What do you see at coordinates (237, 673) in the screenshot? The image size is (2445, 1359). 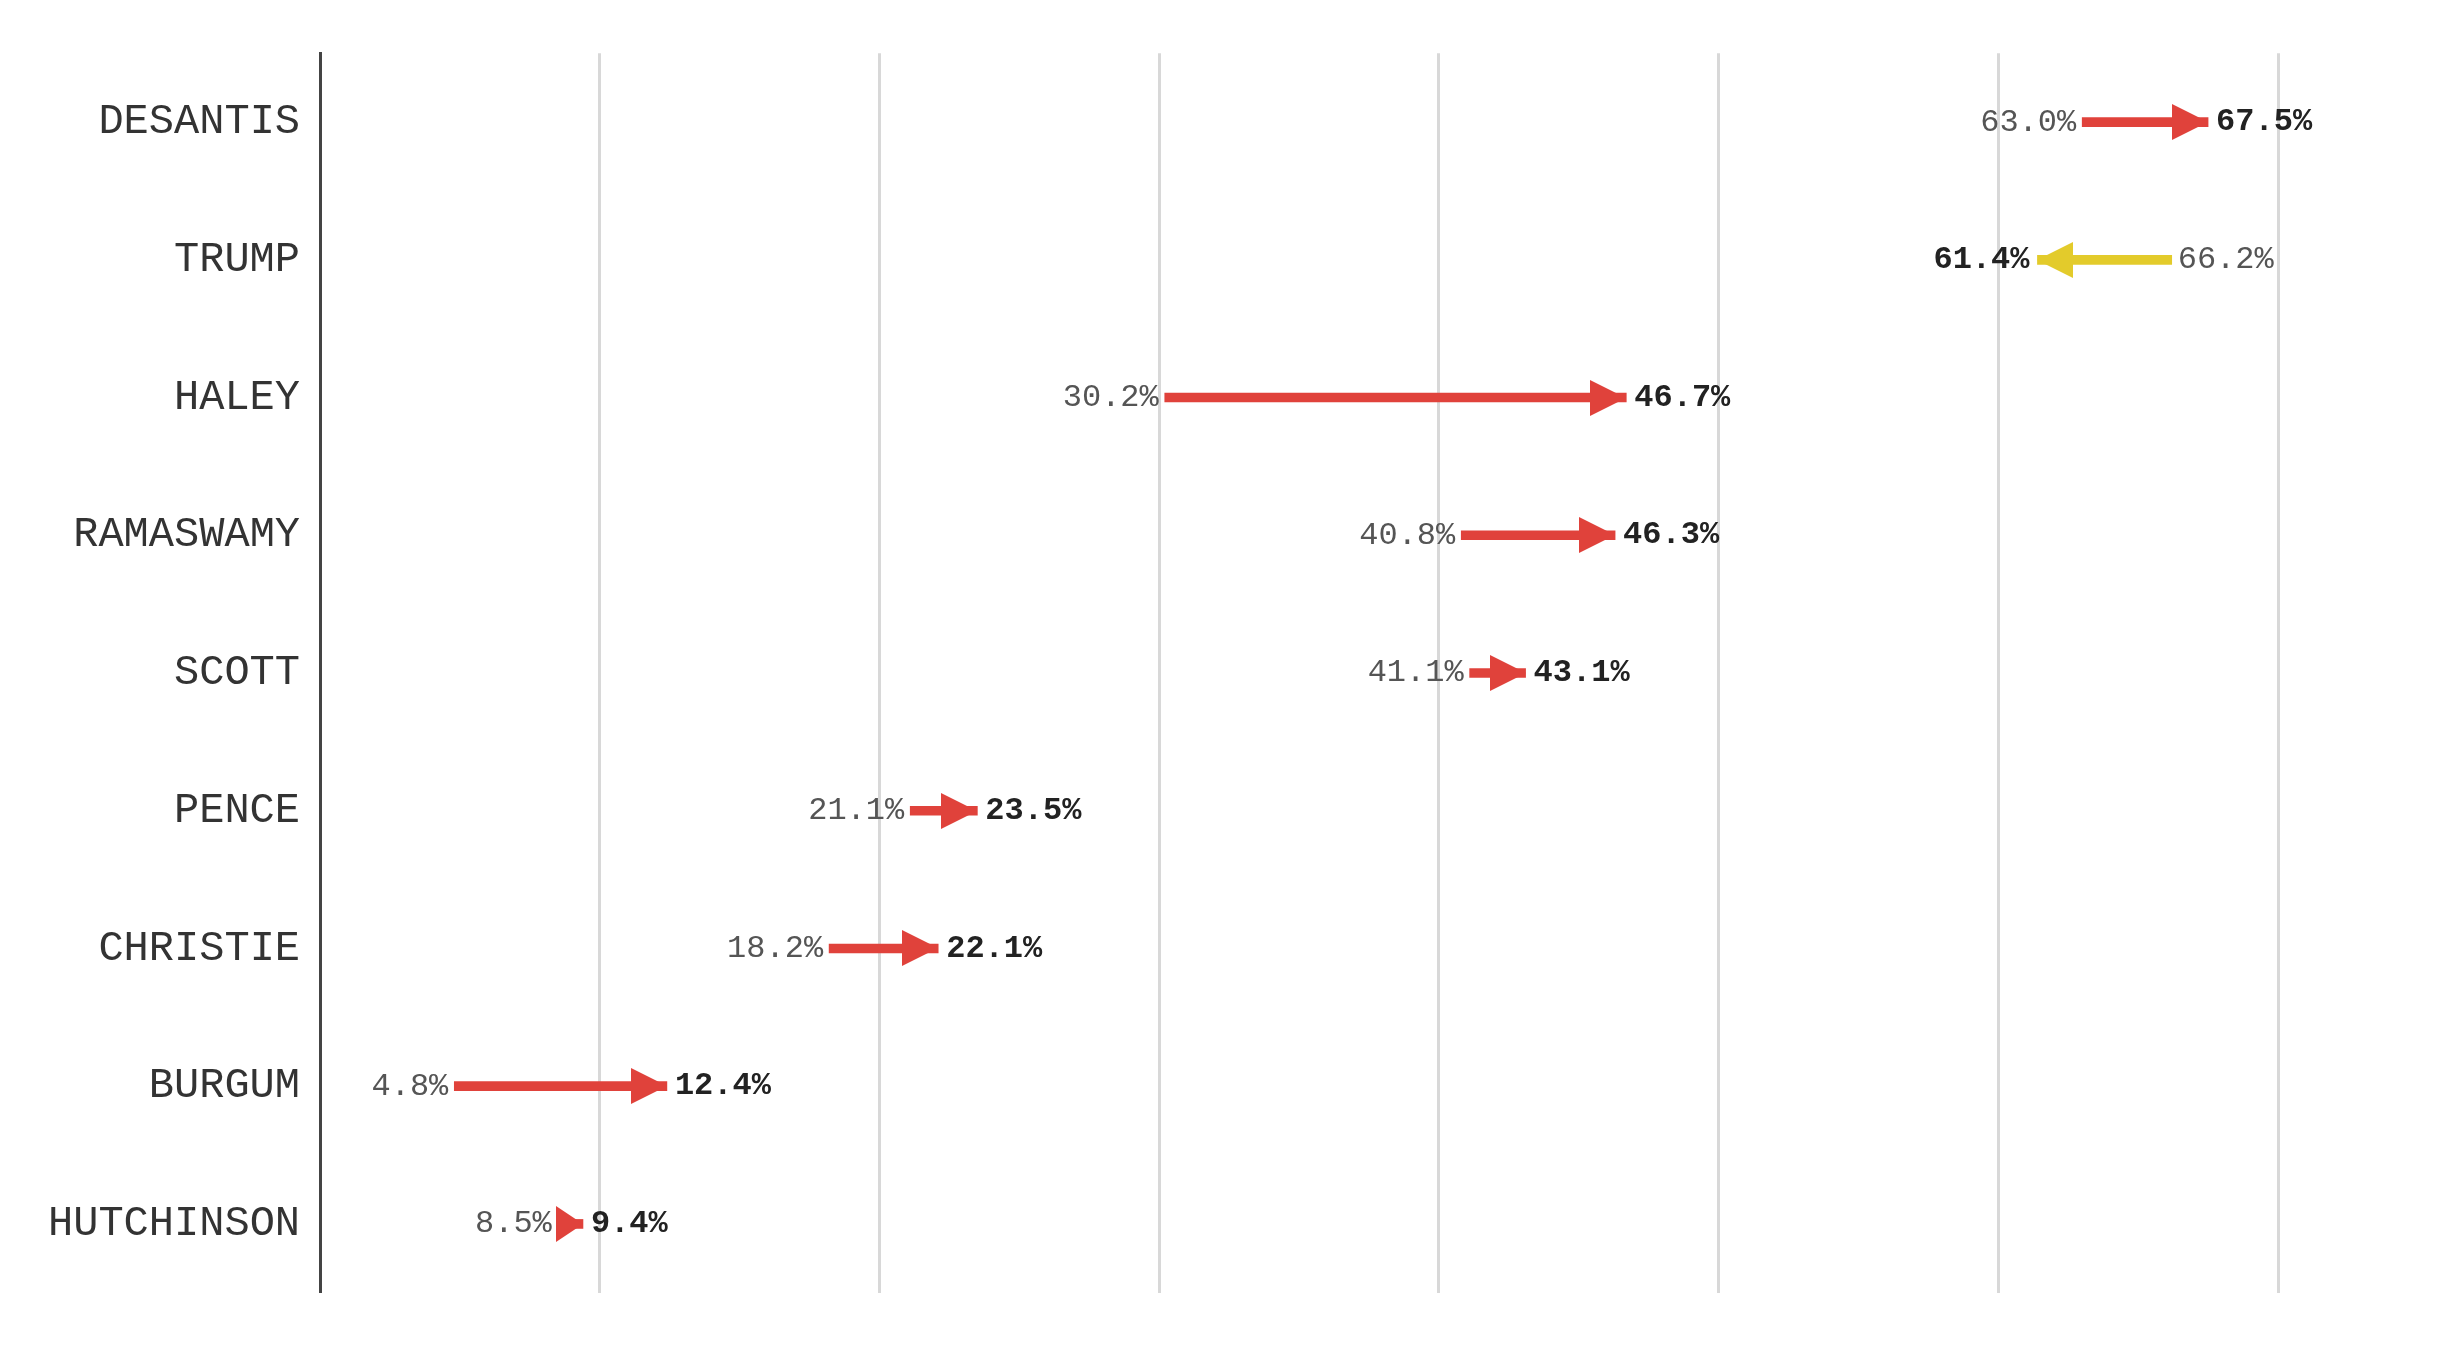 I see `category-label: SCOTT` at bounding box center [237, 673].